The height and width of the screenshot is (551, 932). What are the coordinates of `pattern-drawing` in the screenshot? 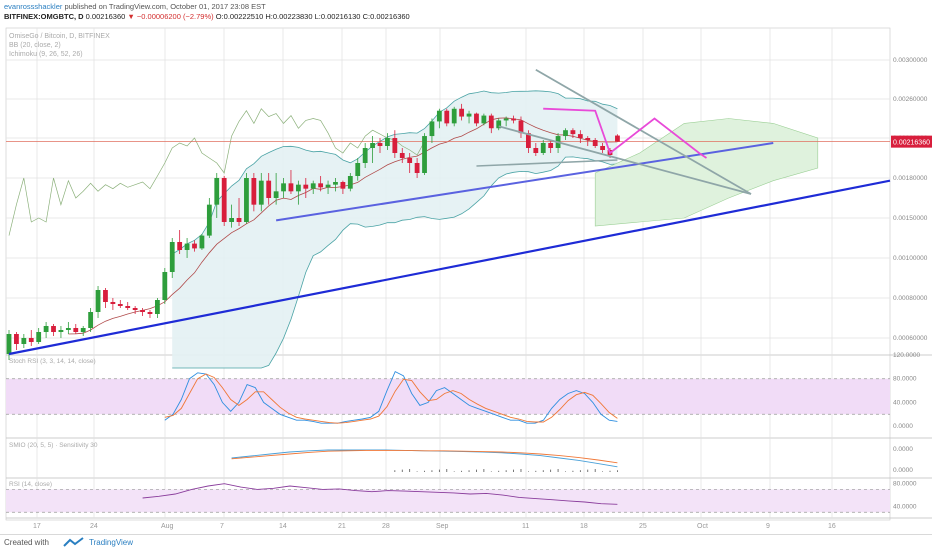 It's located at (625, 133).